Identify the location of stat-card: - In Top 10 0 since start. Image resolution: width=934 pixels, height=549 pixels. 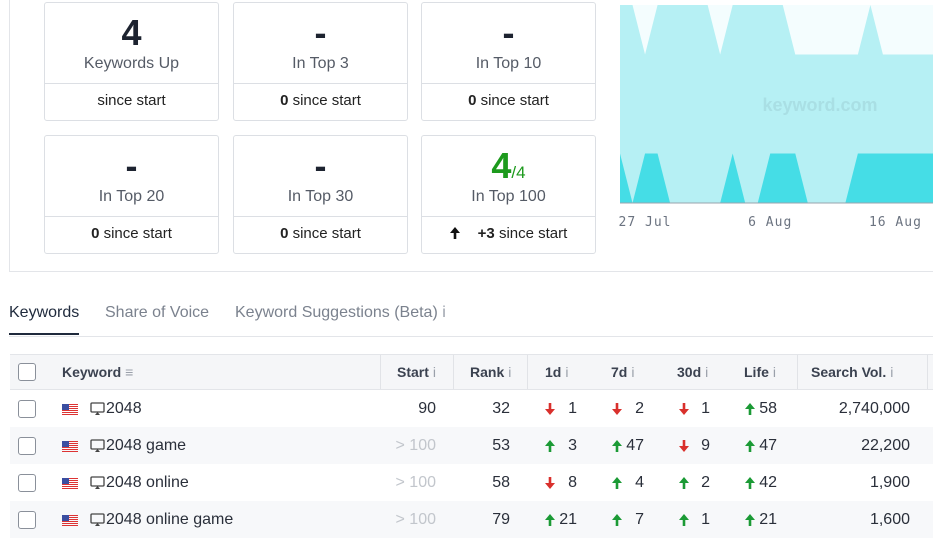
(508, 61).